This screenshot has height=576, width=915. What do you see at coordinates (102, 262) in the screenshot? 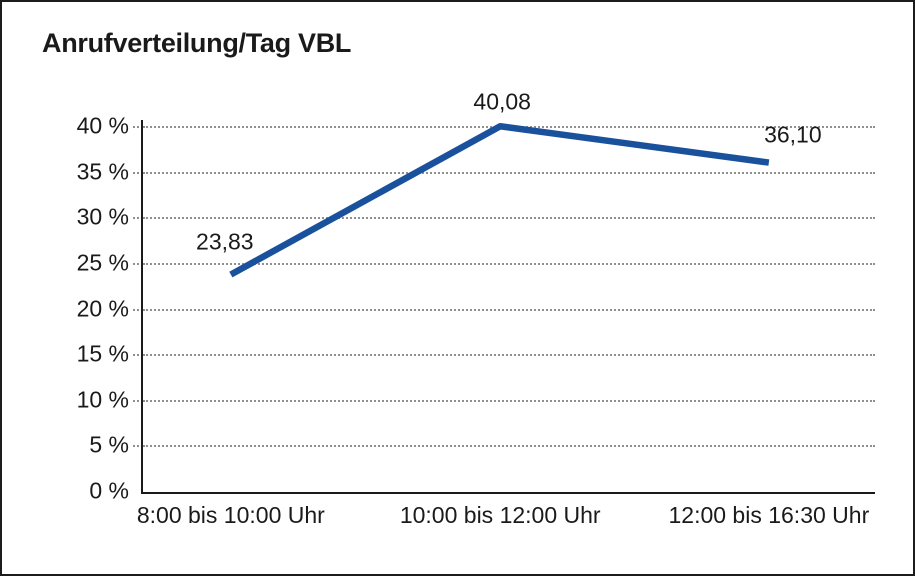
I see `y-axis-label-25: 25 %` at bounding box center [102, 262].